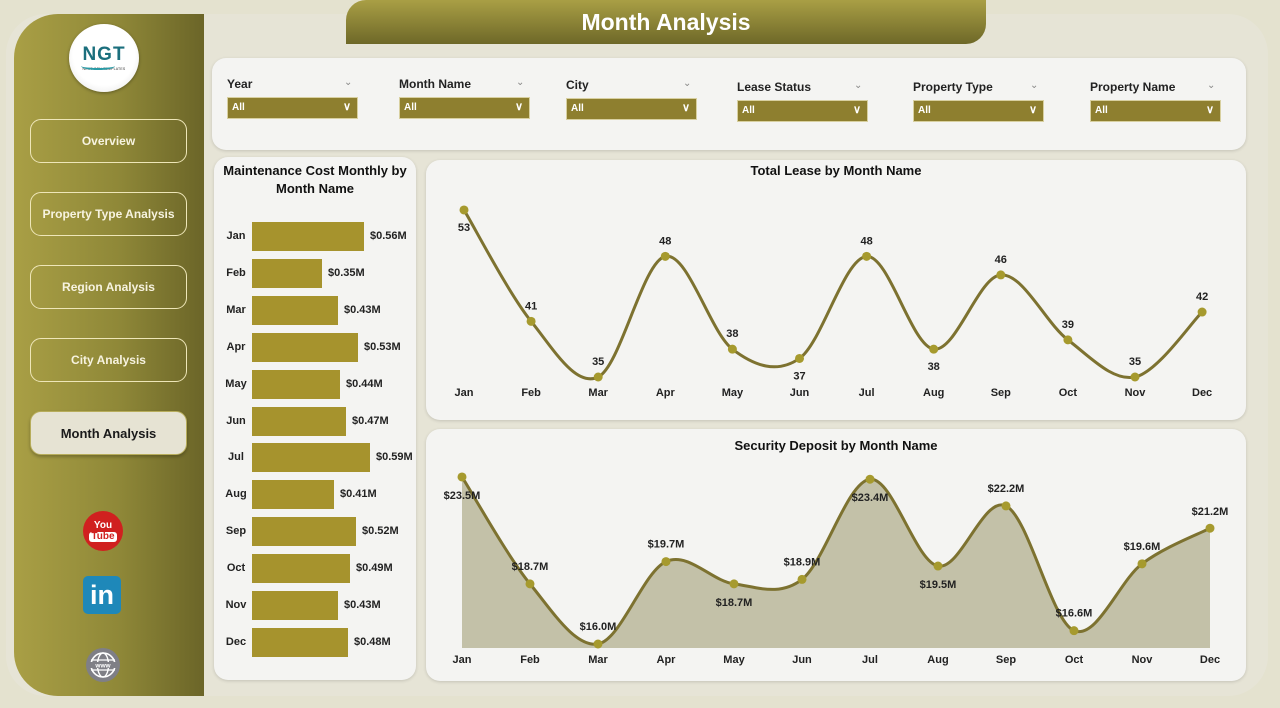 The image size is (1280, 708). I want to click on filter-lease-status: Lease Status ⌄ All ∨, so click(802, 103).